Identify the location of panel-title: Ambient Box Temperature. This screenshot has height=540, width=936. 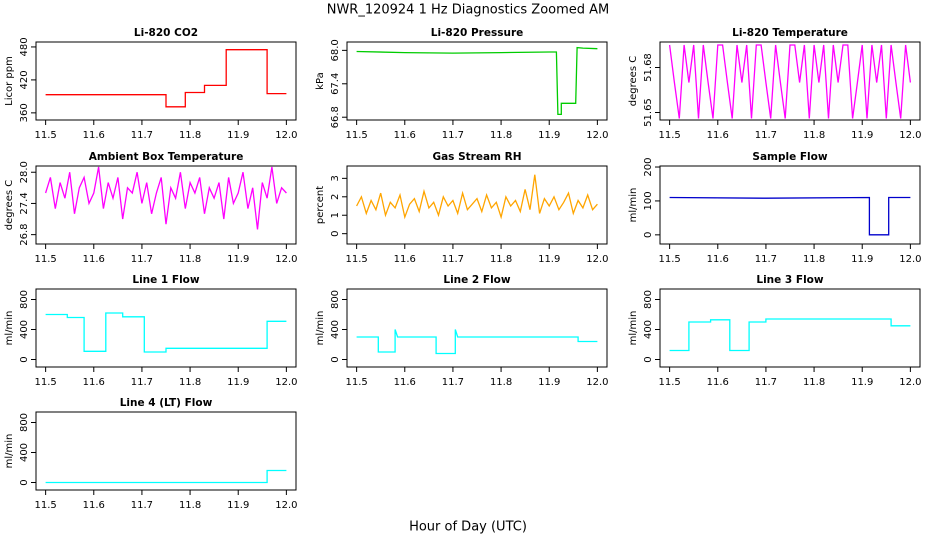
(166, 157).